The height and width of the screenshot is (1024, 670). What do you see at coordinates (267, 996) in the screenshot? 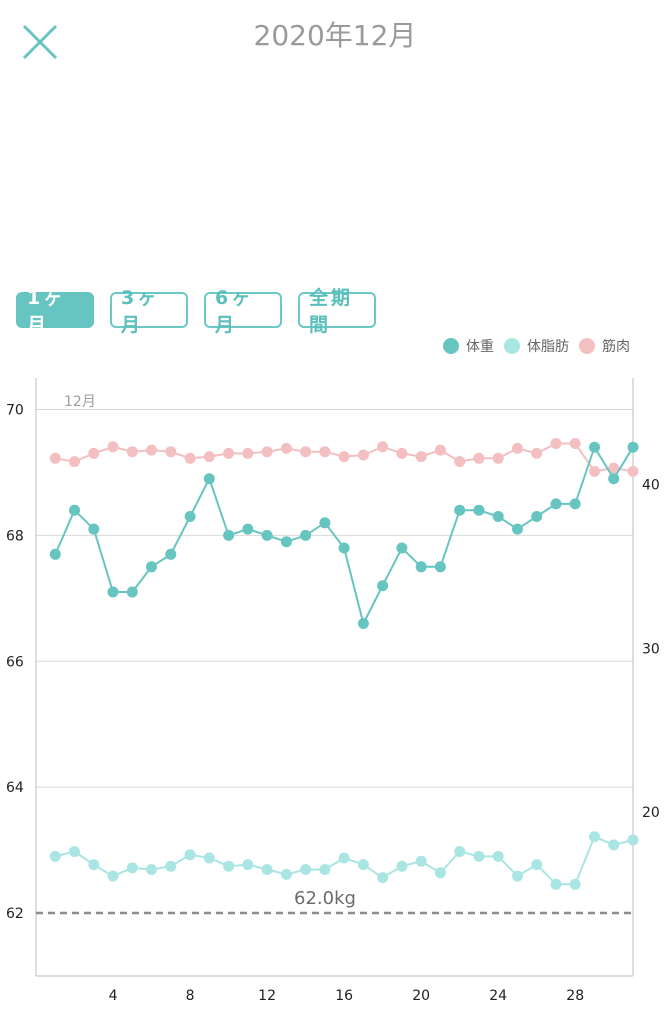
I see `x-tick-label: 12` at bounding box center [267, 996].